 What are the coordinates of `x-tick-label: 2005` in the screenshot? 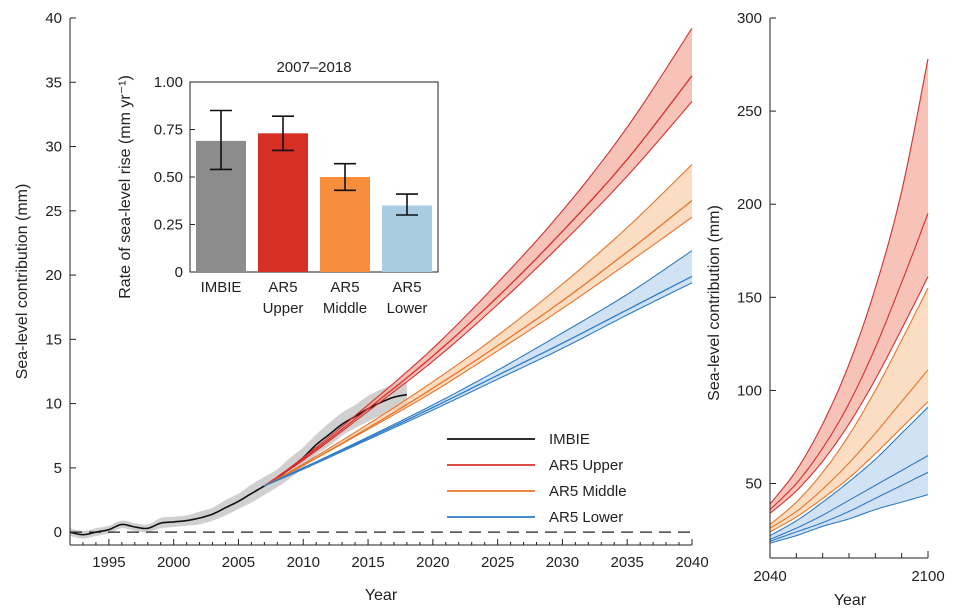 It's located at (238, 562).